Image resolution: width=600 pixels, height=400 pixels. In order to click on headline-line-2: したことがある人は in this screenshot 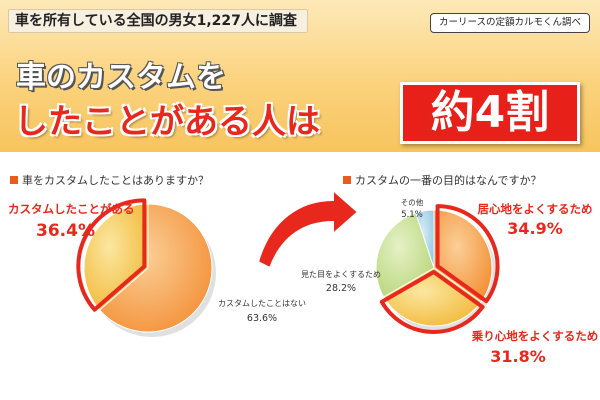, I will do `click(167, 122)`.